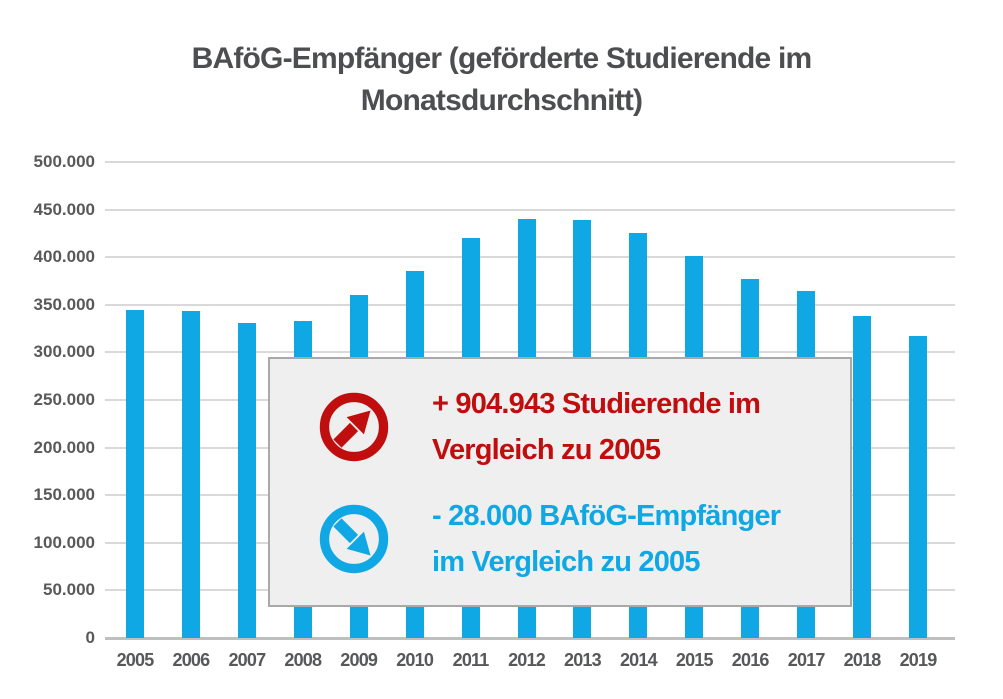 The width and height of the screenshot is (1003, 699). I want to click on bar-2018, so click(862, 477).